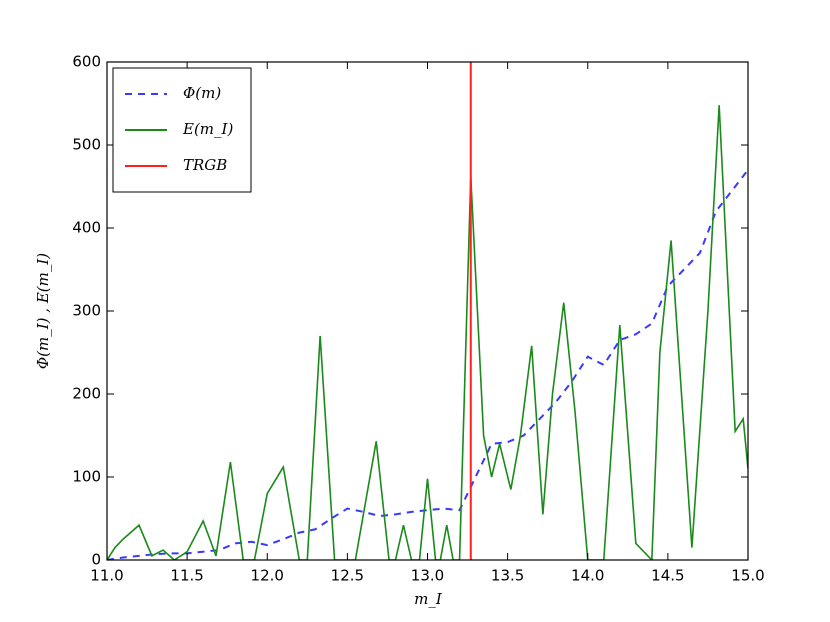  Describe the element at coordinates (186, 576) in the screenshot. I see `x-tick-label: 11.5` at that location.